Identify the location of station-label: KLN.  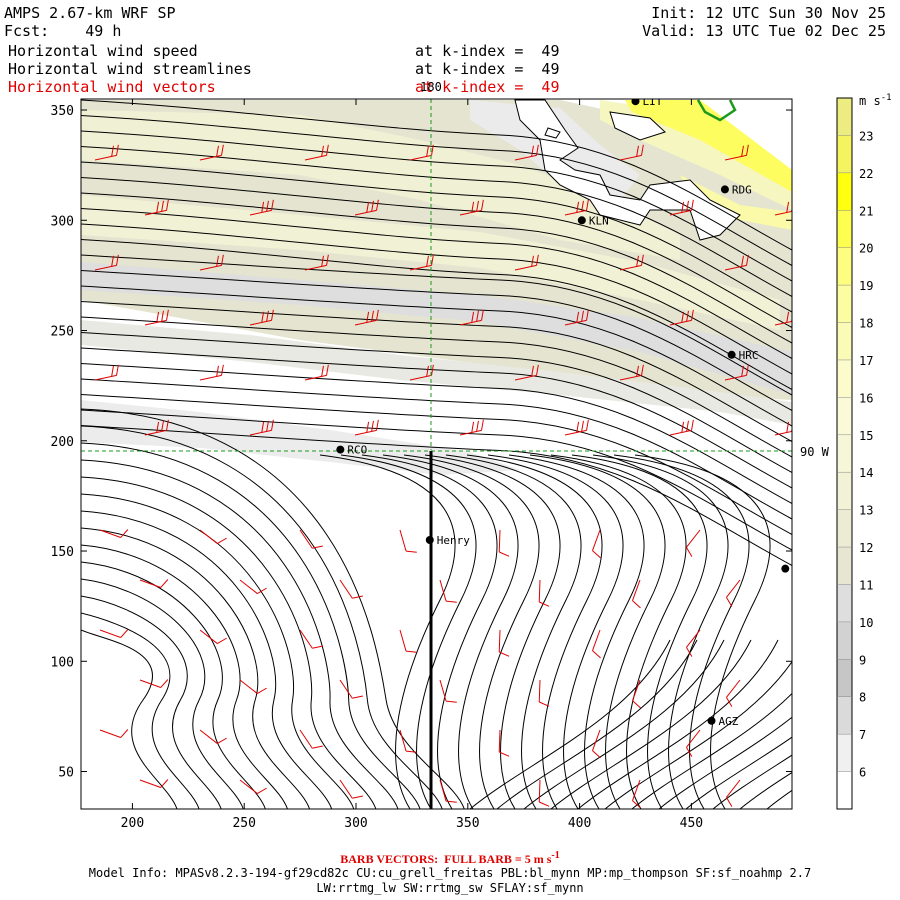
(599, 220).